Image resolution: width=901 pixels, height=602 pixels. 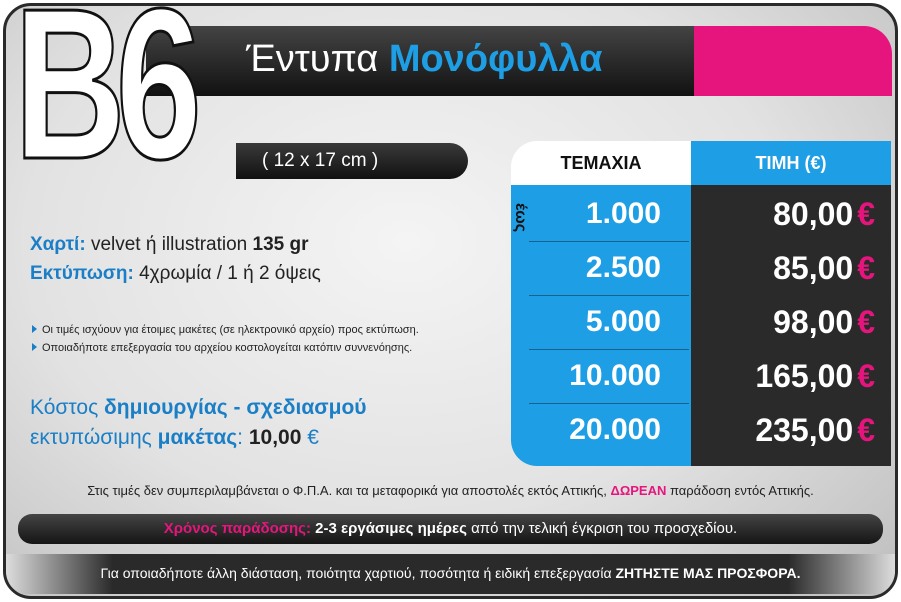 What do you see at coordinates (741, 490) in the screenshot?
I see `vat-text: παράδοση εντός Αττικής.` at bounding box center [741, 490].